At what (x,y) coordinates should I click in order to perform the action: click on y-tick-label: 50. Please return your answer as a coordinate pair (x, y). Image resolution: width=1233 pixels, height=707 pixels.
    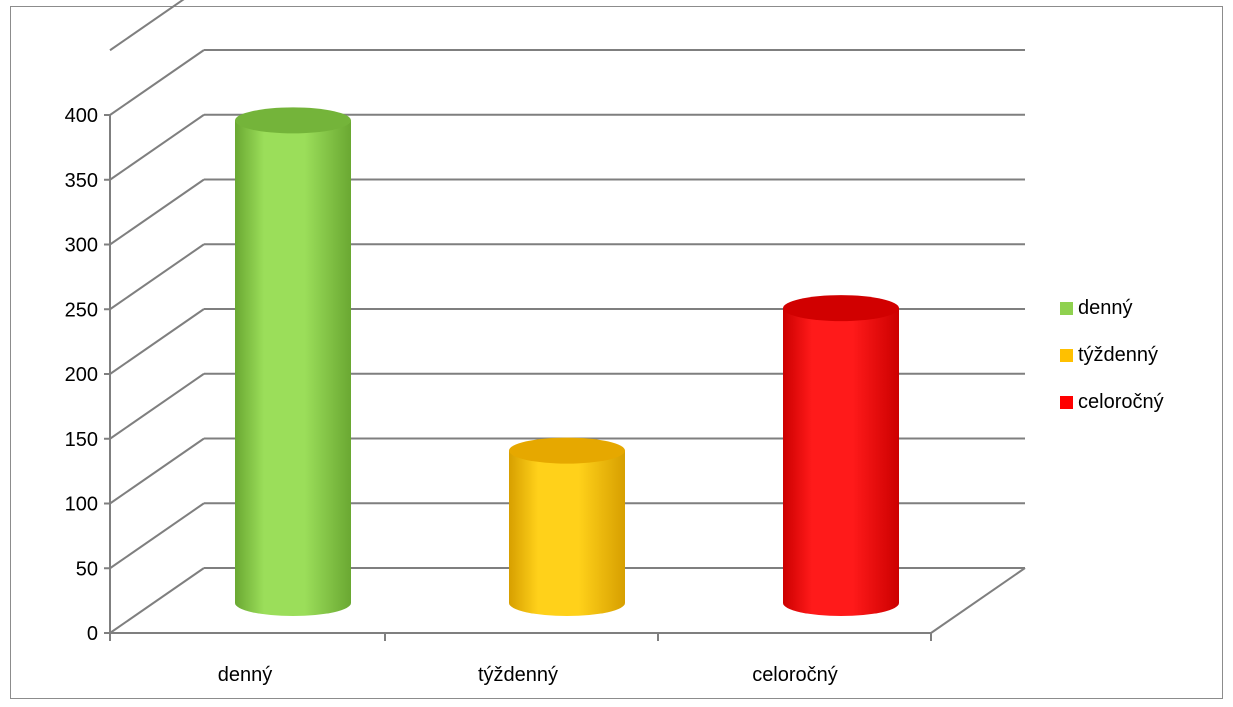
    Looking at the image, I should click on (87, 569).